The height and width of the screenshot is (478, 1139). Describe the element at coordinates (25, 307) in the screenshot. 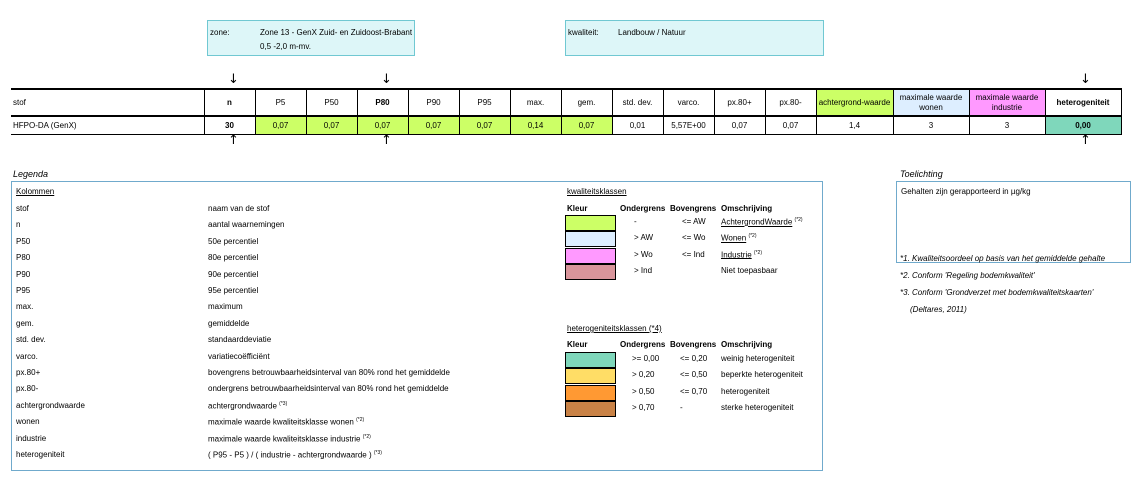

I see `legend-key: max.` at that location.